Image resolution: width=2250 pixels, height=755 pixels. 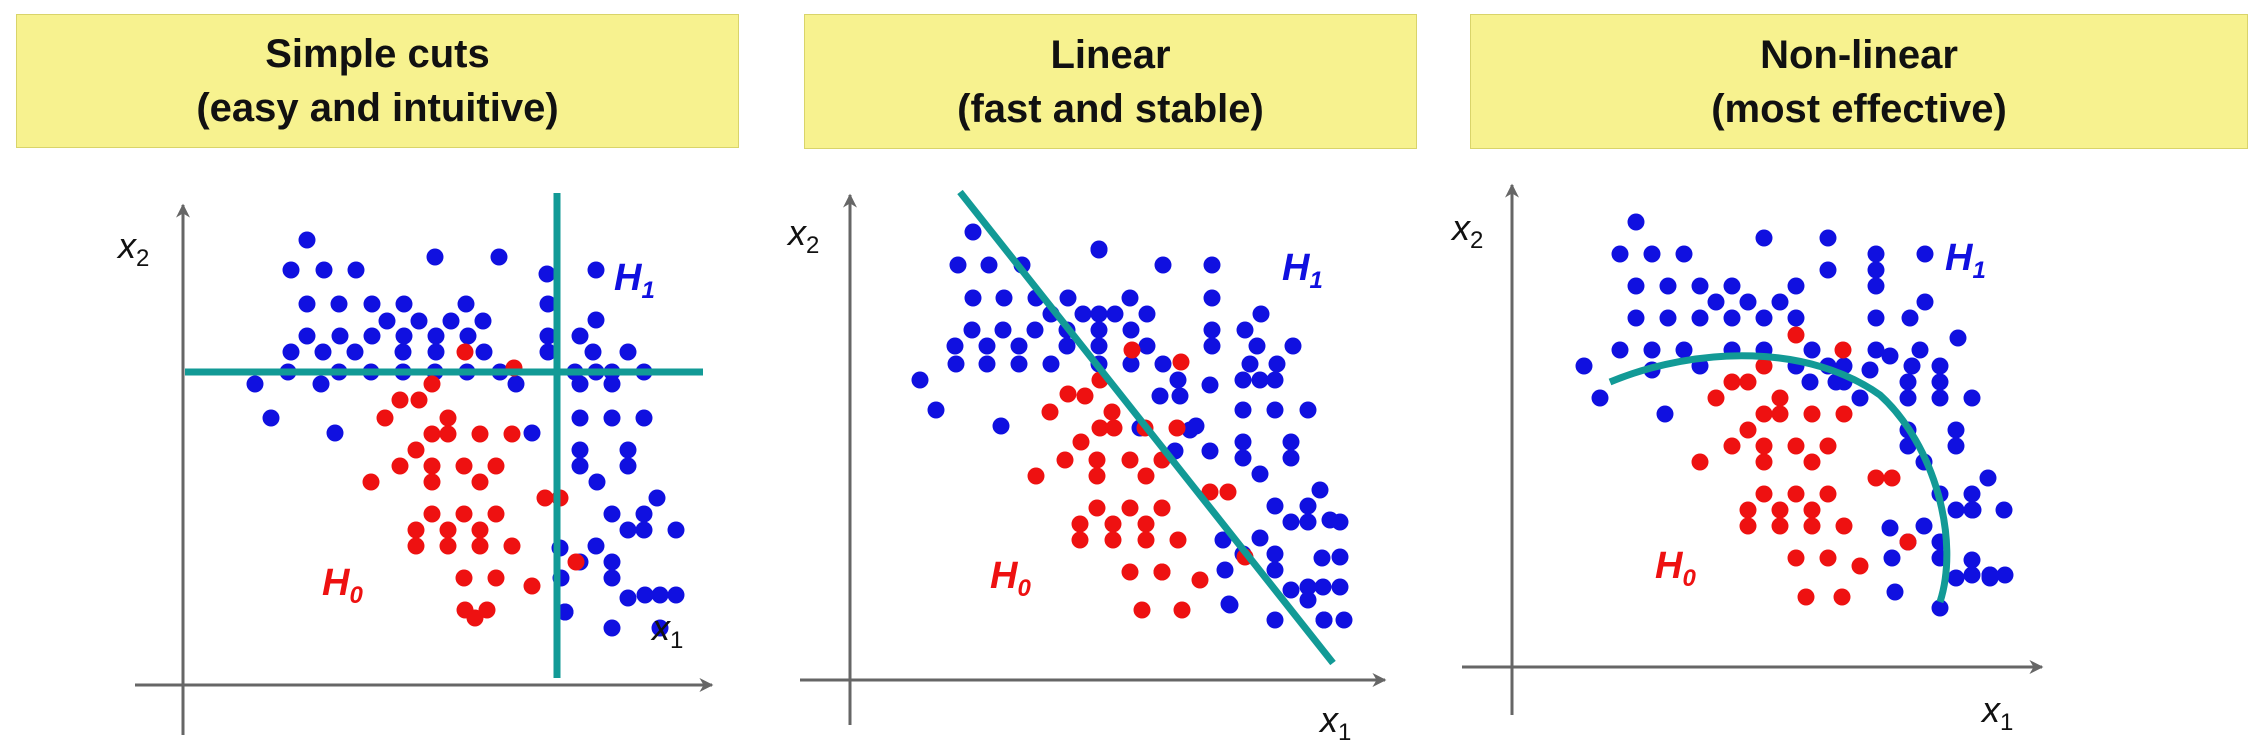 I want to click on panel-1-x-axis-label-main: x, so click(x=661, y=627).